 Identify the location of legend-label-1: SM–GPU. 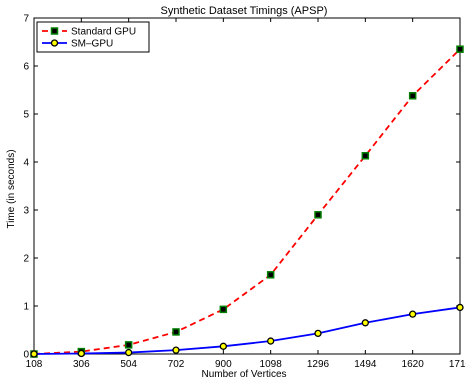
(92, 44).